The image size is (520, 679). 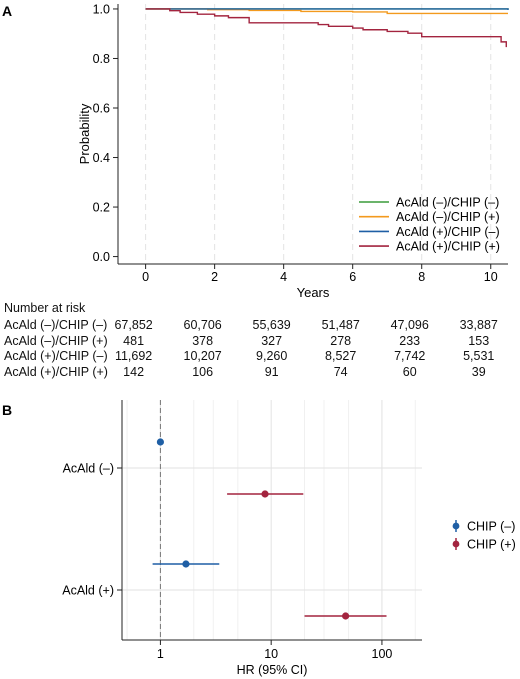 I want to click on km-x-tick-label: 8, so click(x=421, y=277).